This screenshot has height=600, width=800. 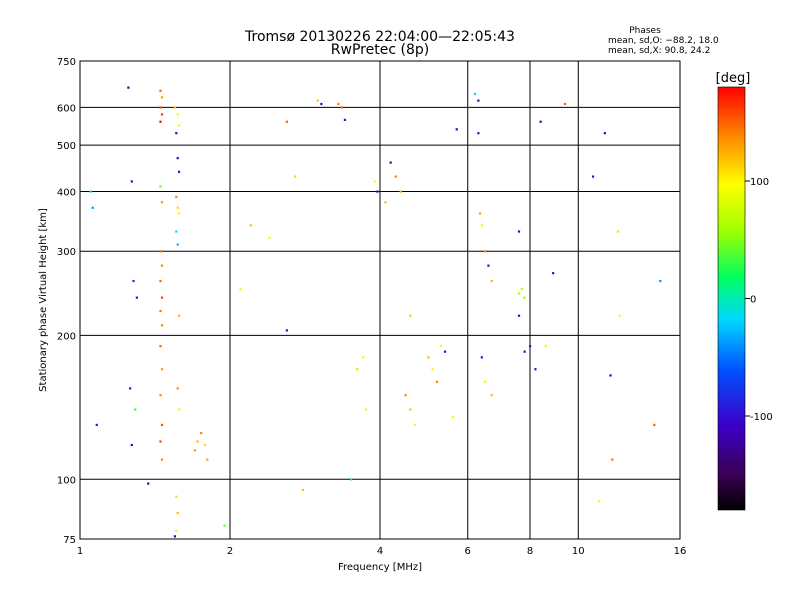 I want to click on chart-title: Tromsø 20130226 22:04:00—22:05:43, so click(x=379, y=37).